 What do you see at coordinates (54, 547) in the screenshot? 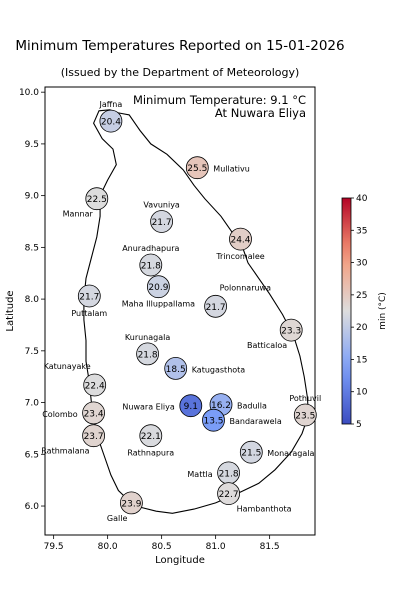
I see `x-tick-label: 79.5` at bounding box center [54, 547].